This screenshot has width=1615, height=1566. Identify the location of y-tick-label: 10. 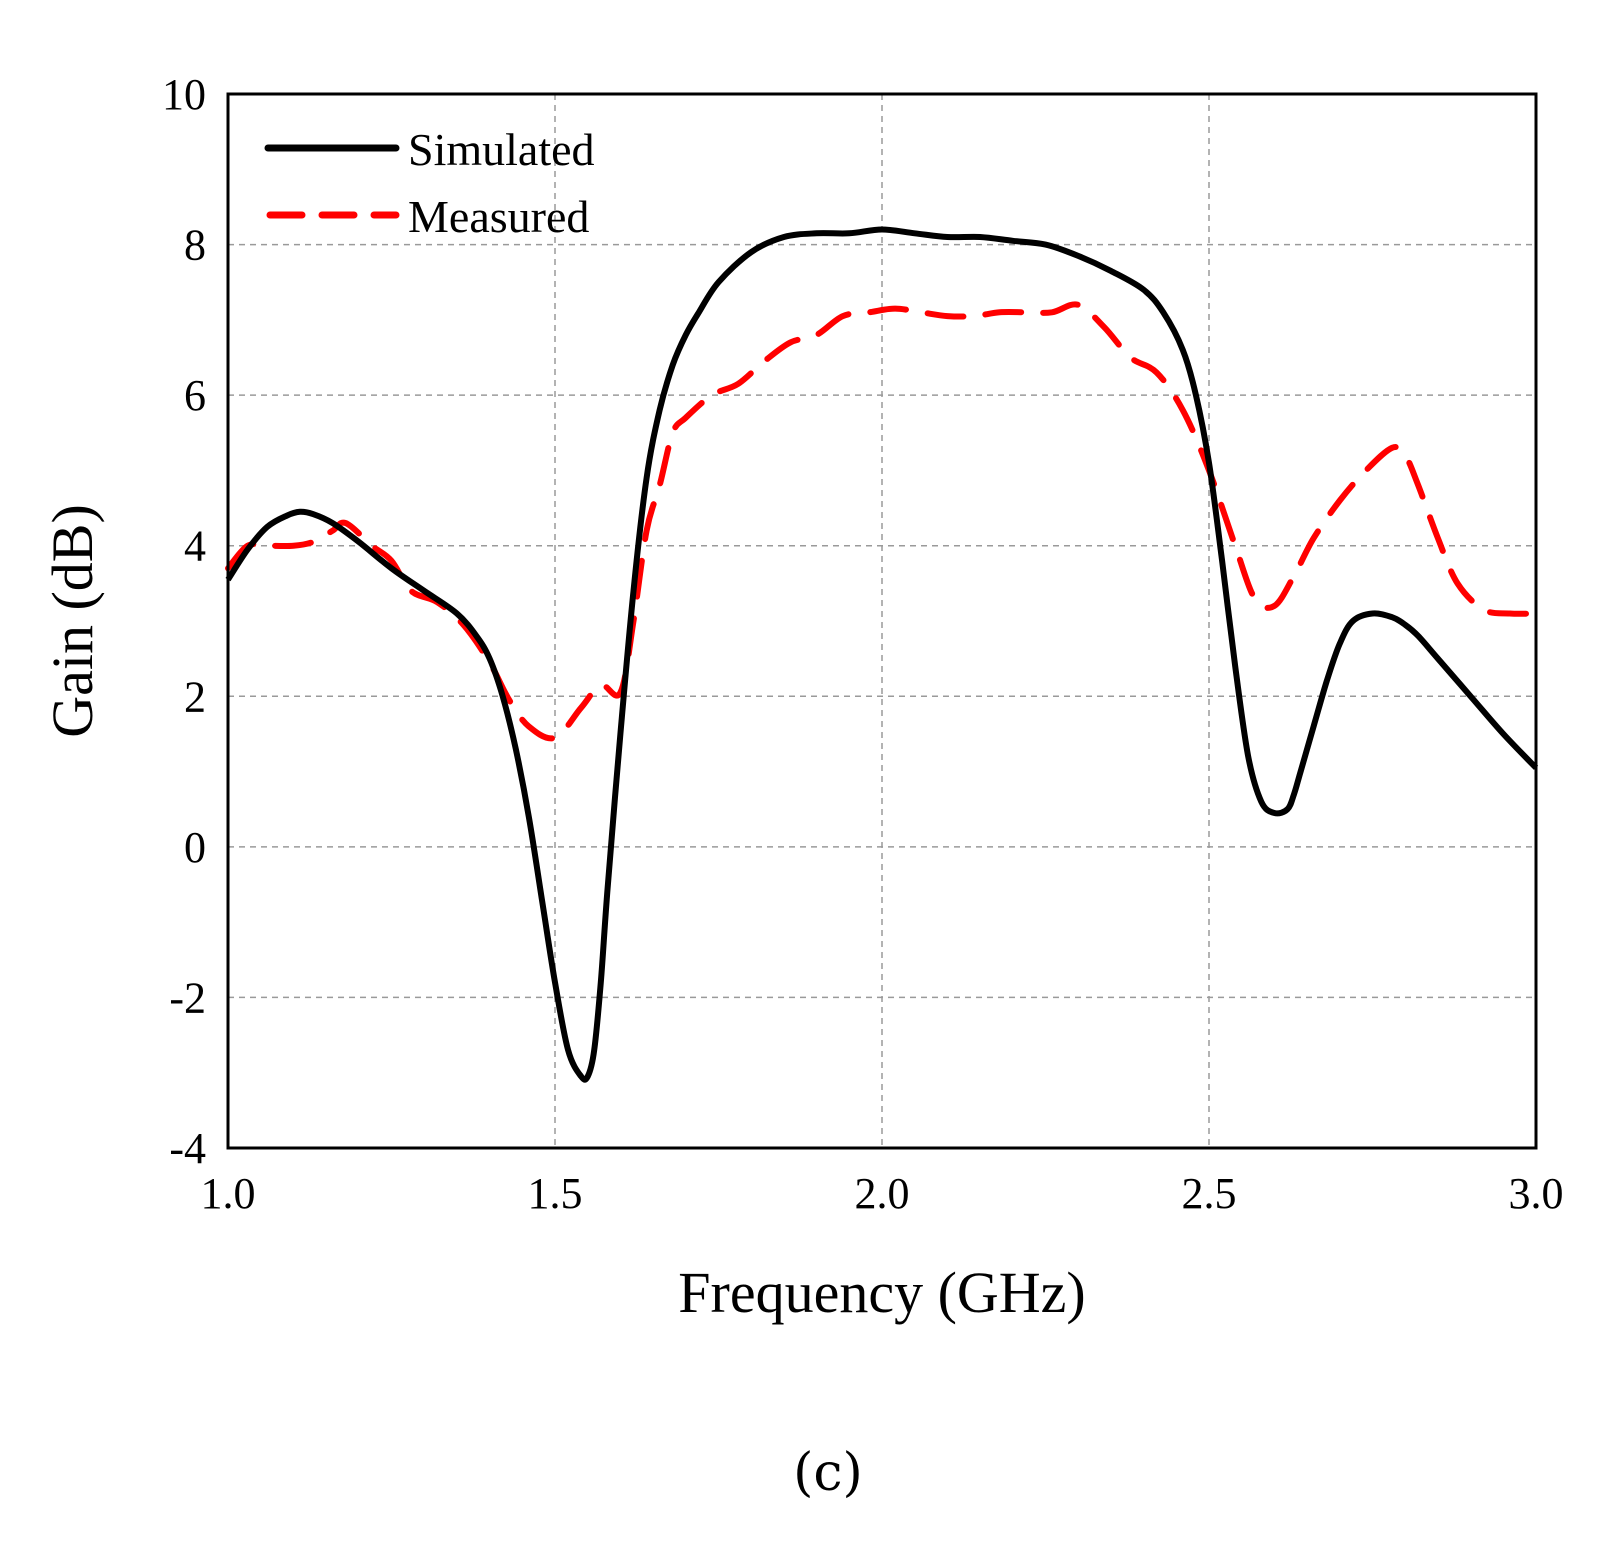
(184, 94).